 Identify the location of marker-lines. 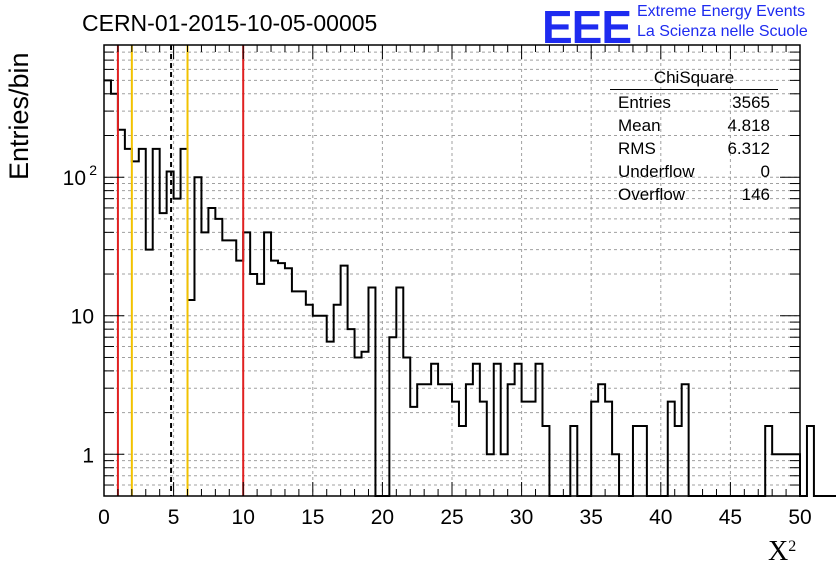
(180, 270).